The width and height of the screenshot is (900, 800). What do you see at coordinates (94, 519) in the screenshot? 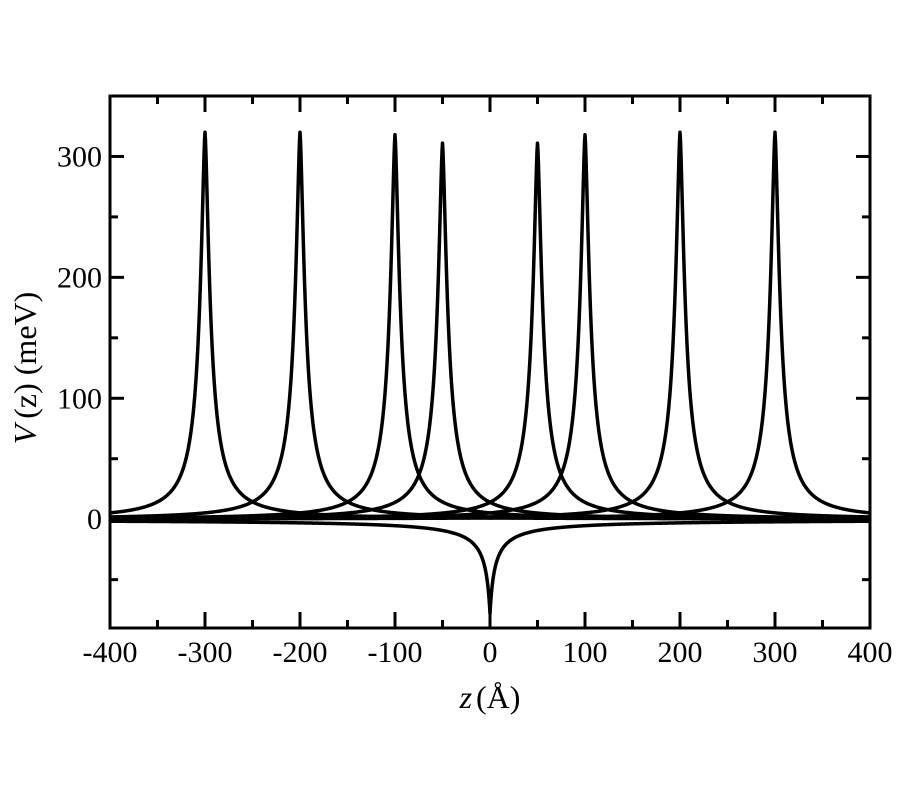
I see `y-tick-label: 0` at bounding box center [94, 519].